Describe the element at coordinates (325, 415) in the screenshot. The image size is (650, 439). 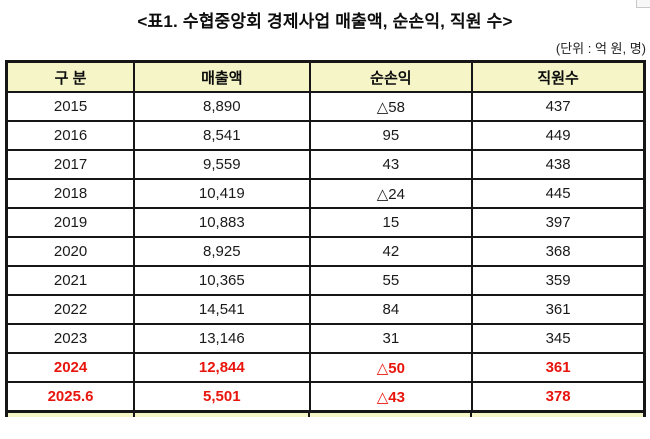
I see `cropped-next-row-strip` at that location.